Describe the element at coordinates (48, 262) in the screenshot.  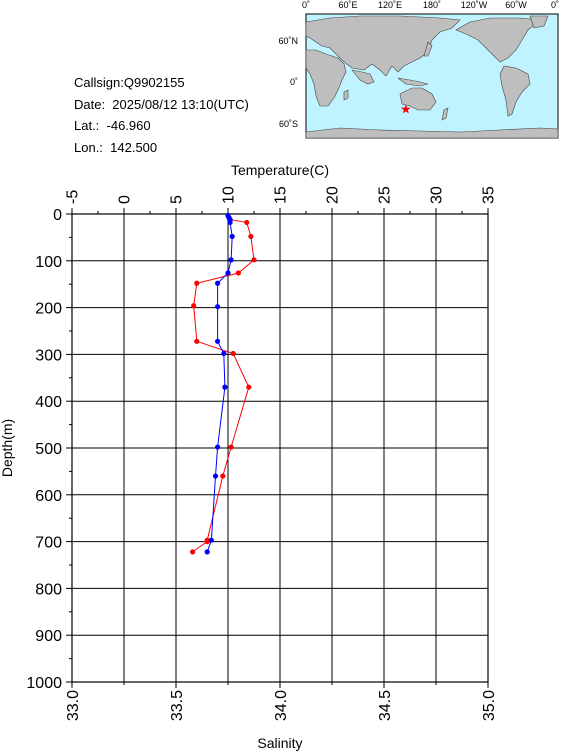
I see `depth-tick-label: 100` at that location.